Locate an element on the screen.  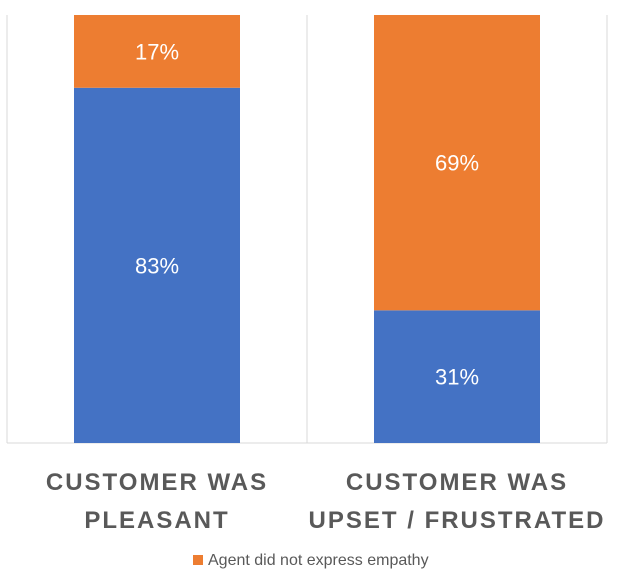
data-label: 17% is located at coordinates (157, 51).